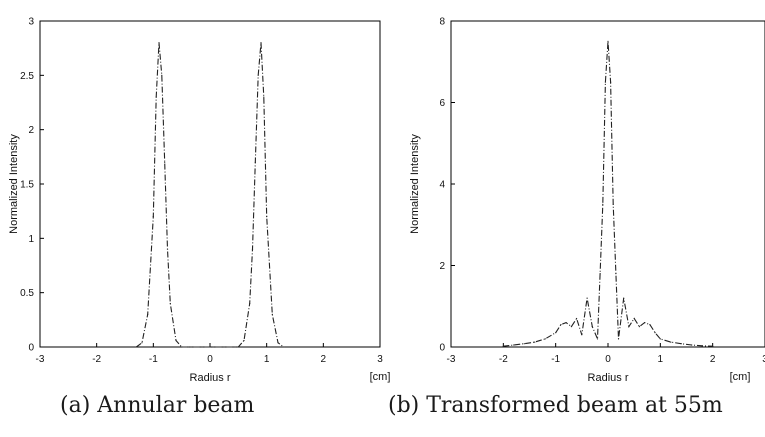 Image resolution: width=765 pixels, height=437 pixels. Describe the element at coordinates (31, 239) in the screenshot. I see `y-tick-label: 1` at that location.